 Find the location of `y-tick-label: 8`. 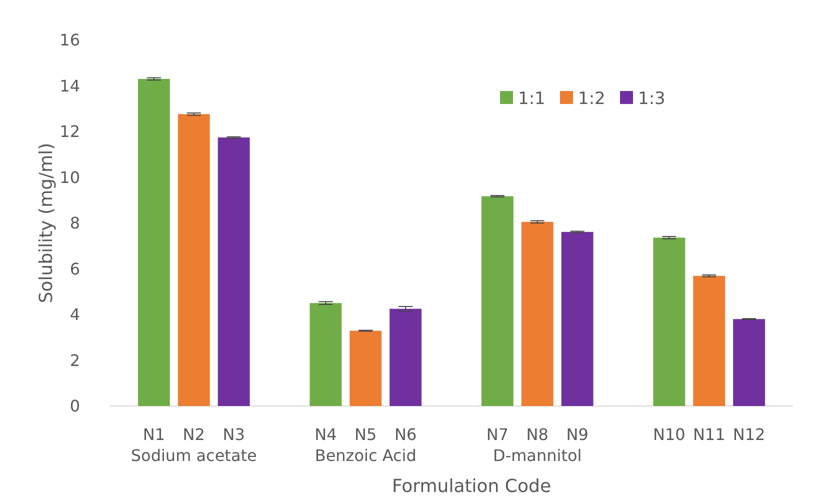

y-tick-label: 8 is located at coordinates (75, 223).